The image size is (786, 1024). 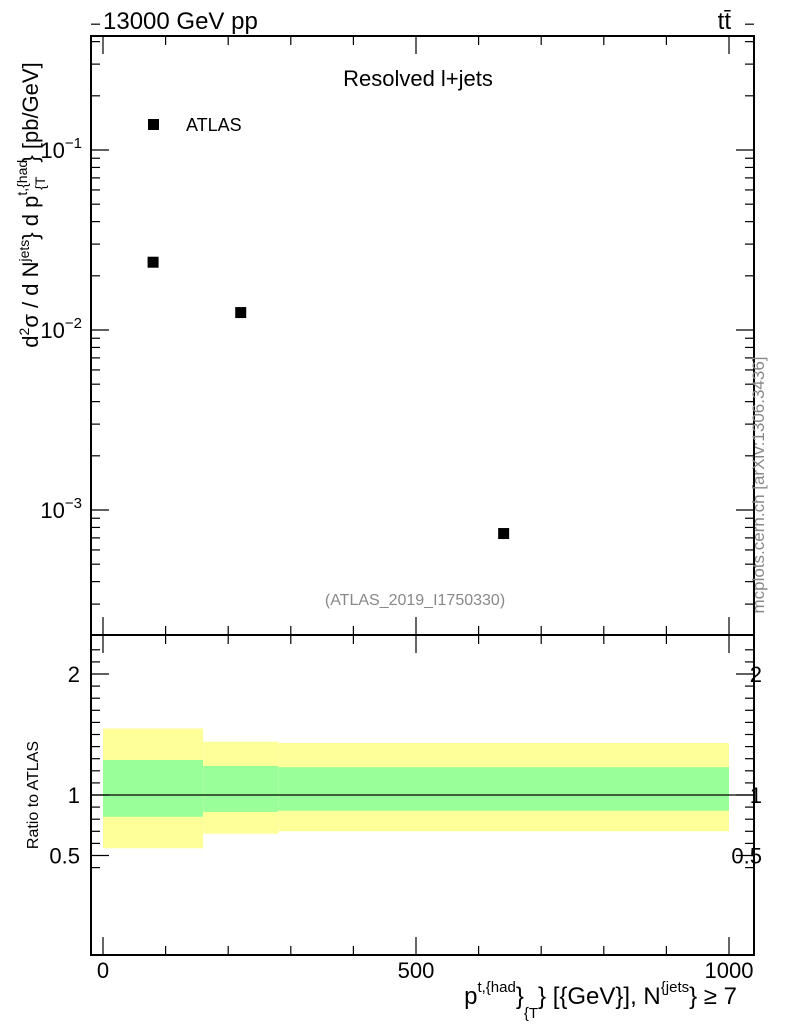 What do you see at coordinates (64, 856) in the screenshot?
I see `ratio-y-tick-label: 0.5` at bounding box center [64, 856].